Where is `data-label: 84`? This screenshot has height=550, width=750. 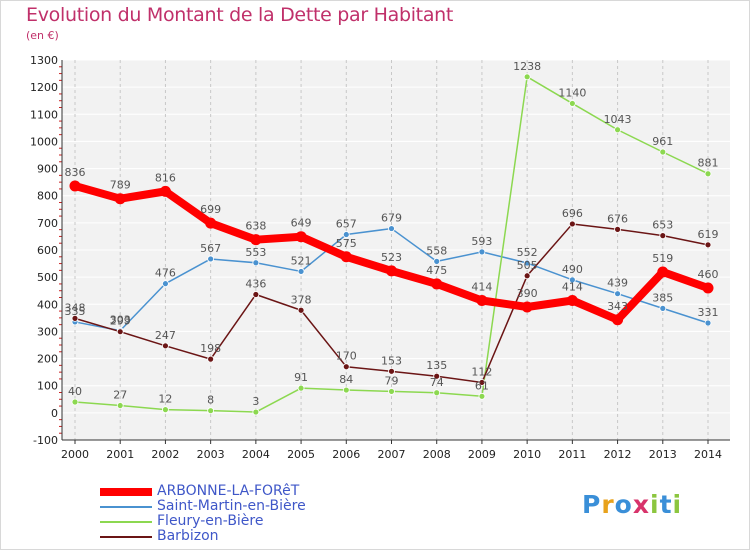 data-label: 84 is located at coordinates (346, 379).